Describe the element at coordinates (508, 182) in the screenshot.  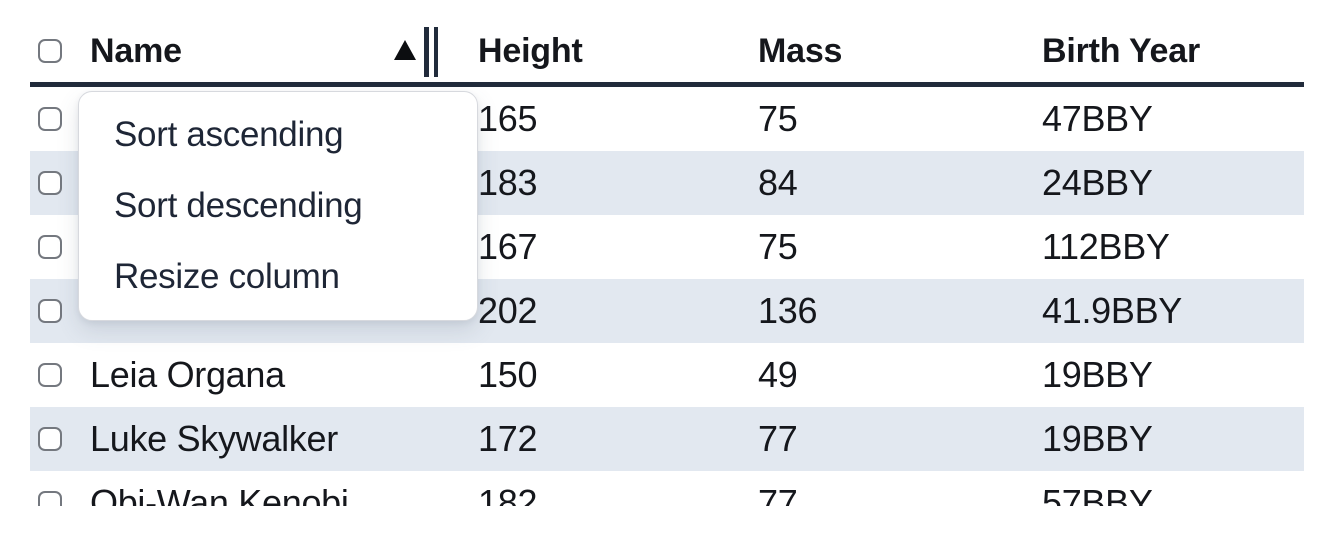
I see `cell-height-text: 183` at that location.